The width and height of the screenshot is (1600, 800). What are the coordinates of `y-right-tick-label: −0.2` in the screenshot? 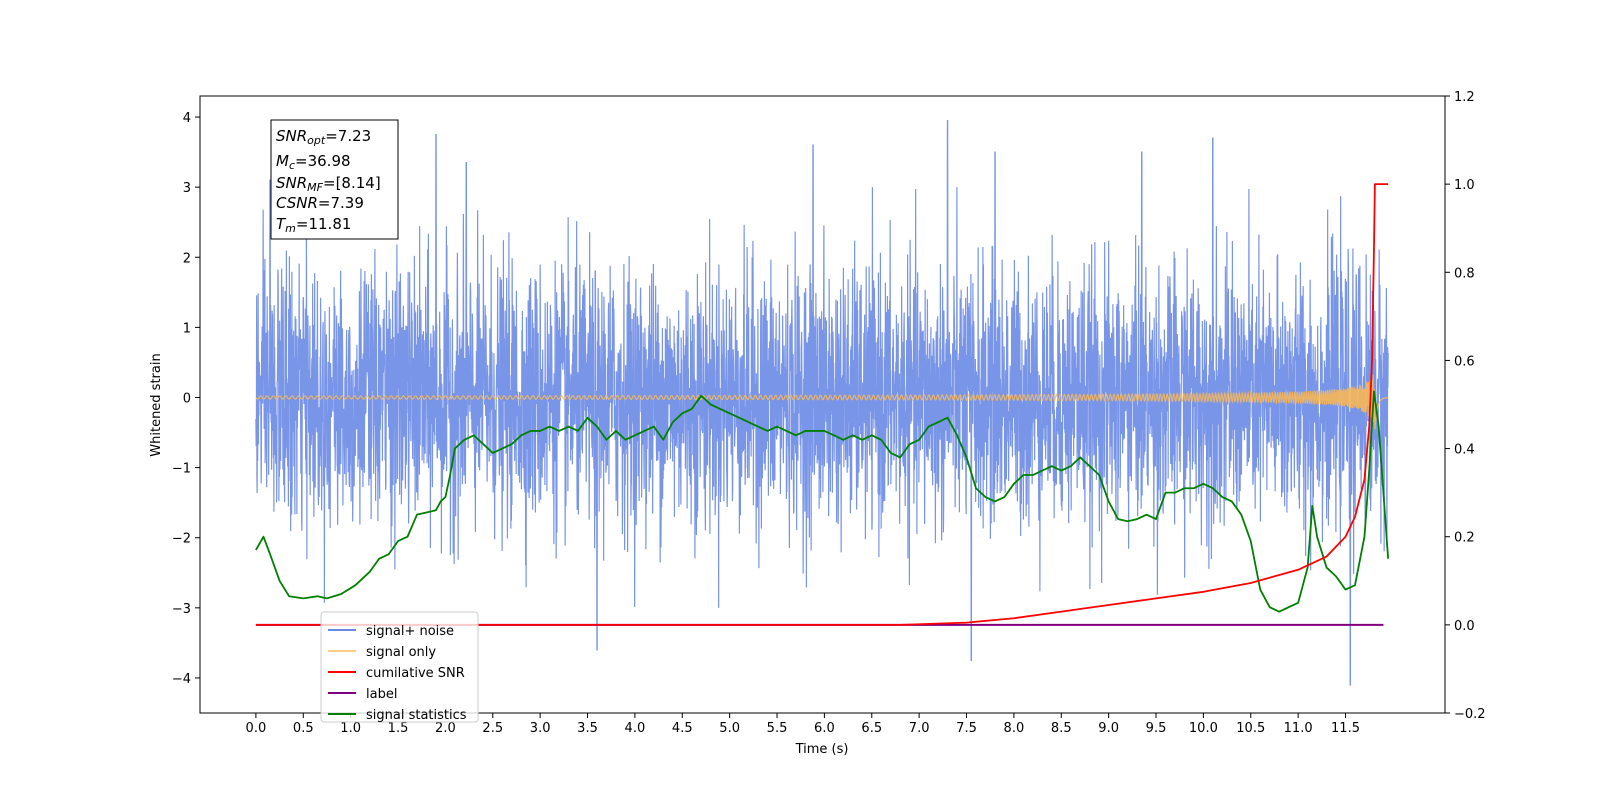 It's located at (1470, 714).